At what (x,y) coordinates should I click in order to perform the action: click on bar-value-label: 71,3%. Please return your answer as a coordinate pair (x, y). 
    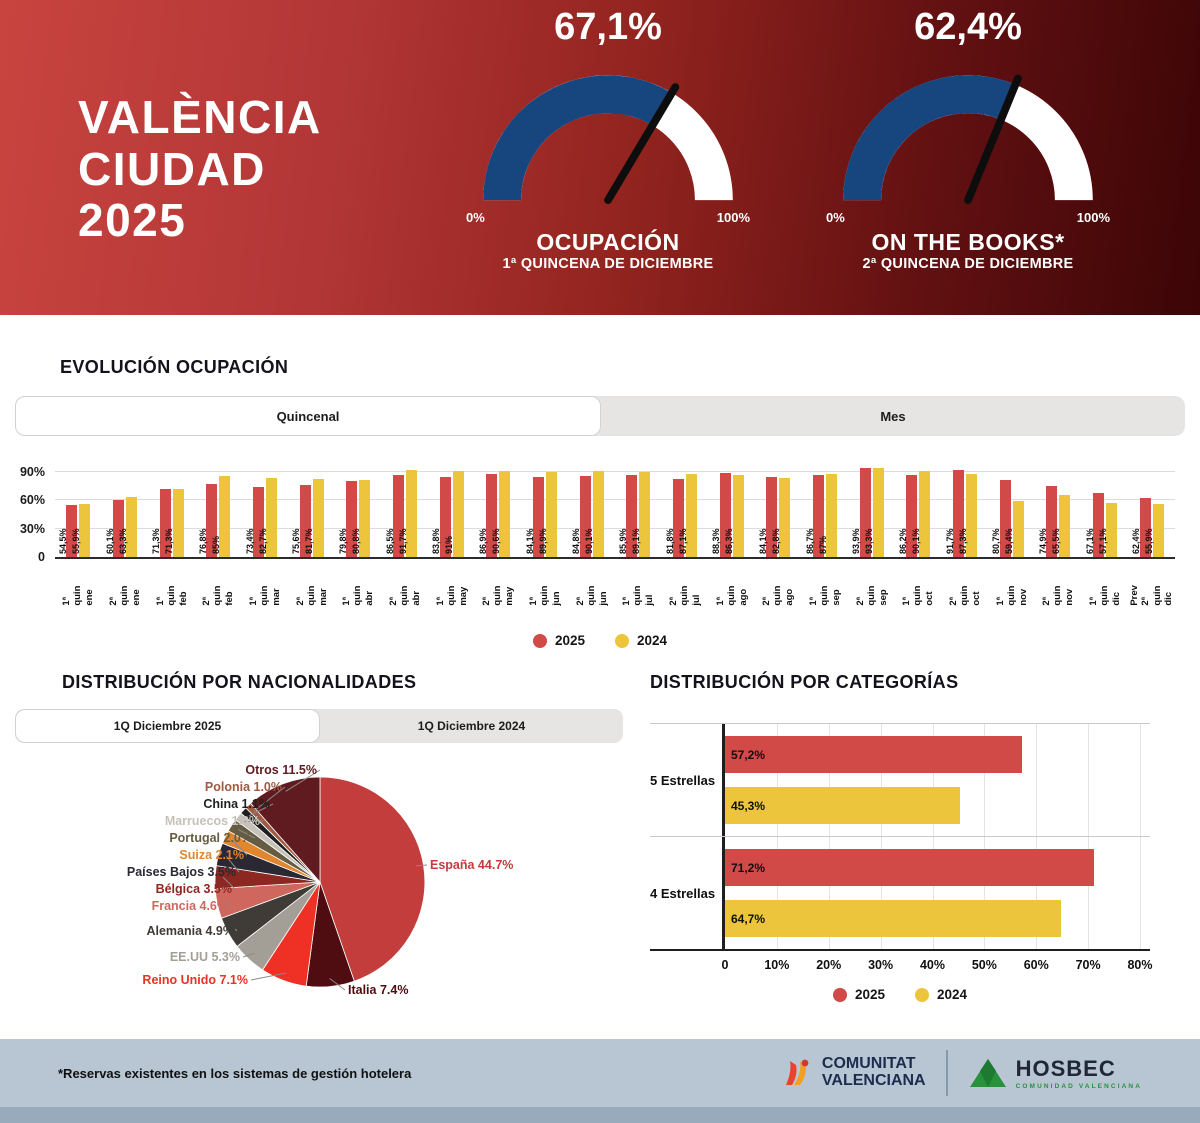
    Looking at the image, I should click on (169, 541).